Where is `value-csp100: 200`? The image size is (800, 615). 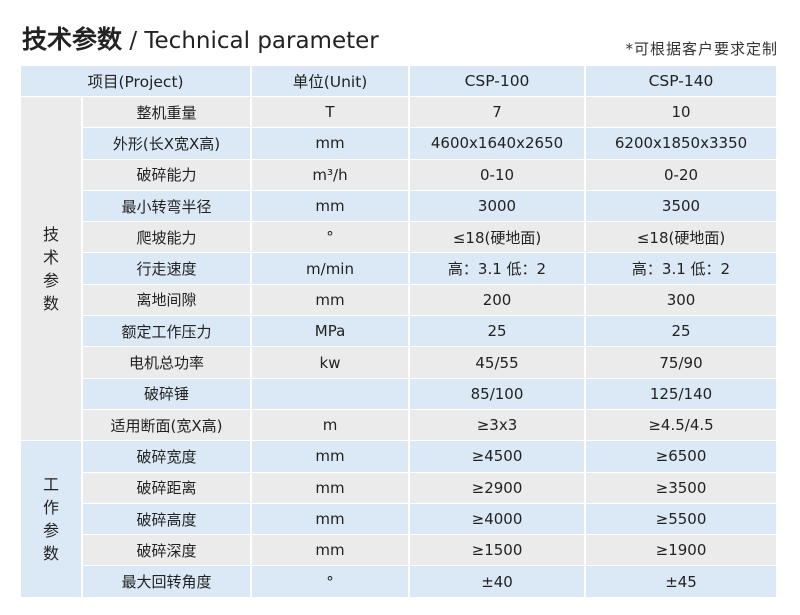
value-csp100: 200 is located at coordinates (497, 300).